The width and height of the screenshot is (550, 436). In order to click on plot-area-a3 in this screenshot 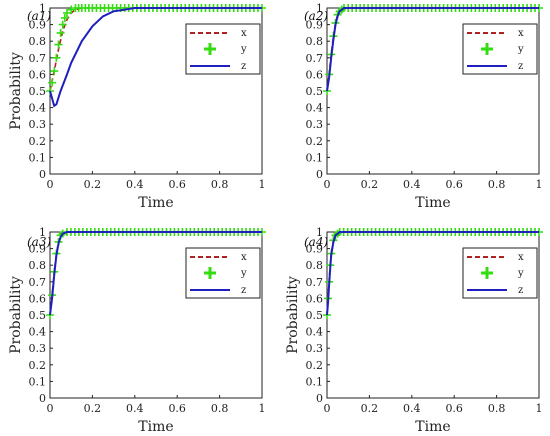, I will do `click(156, 273)`.